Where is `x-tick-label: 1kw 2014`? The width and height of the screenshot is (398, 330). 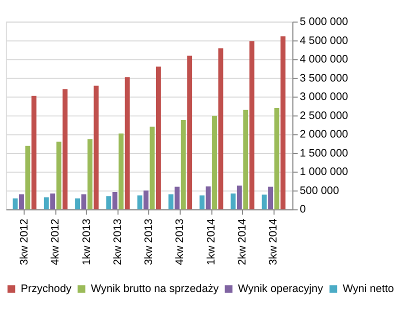
x-tick-label: 1kw 2014 is located at coordinates (211, 242).